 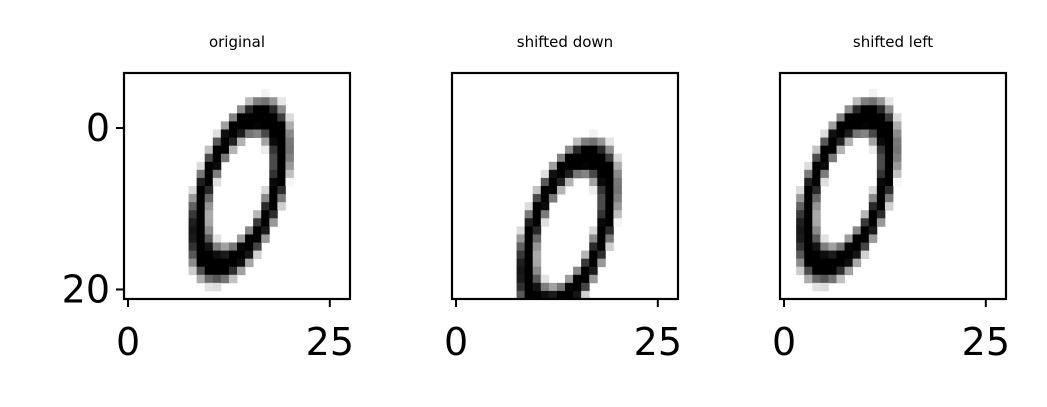 I want to click on x-tick-label: 25, so click(x=986, y=342).